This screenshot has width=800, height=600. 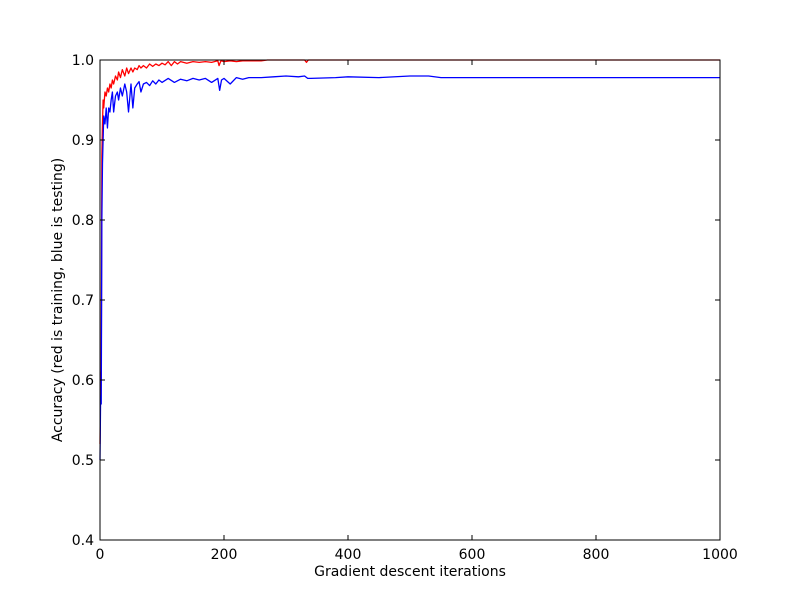 I want to click on y-tick-label: 1.0, so click(x=83, y=61).